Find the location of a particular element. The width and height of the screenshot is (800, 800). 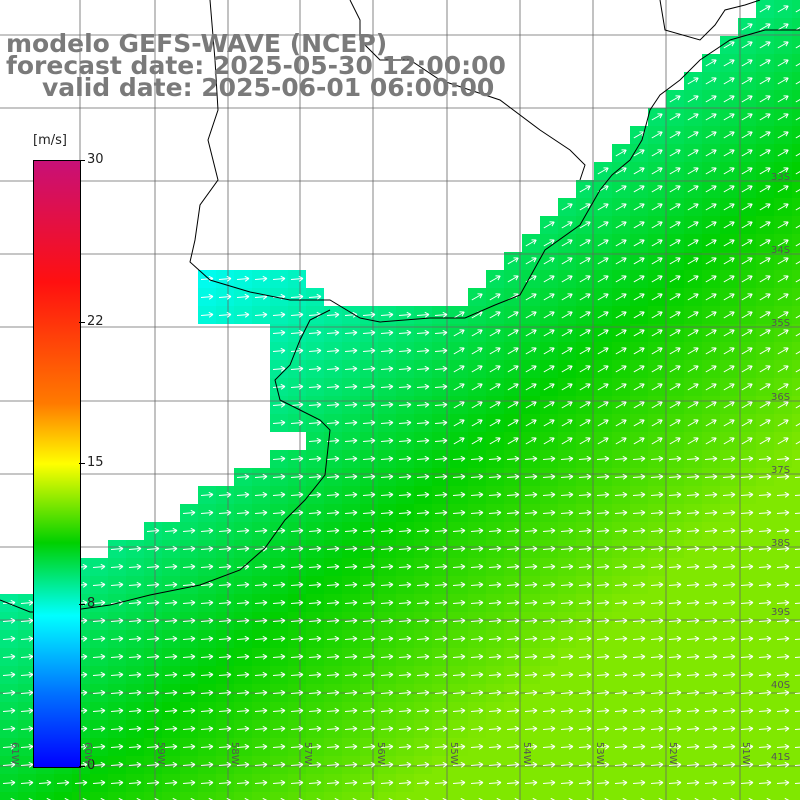

longitude-label: 58W is located at coordinates (234, 753).